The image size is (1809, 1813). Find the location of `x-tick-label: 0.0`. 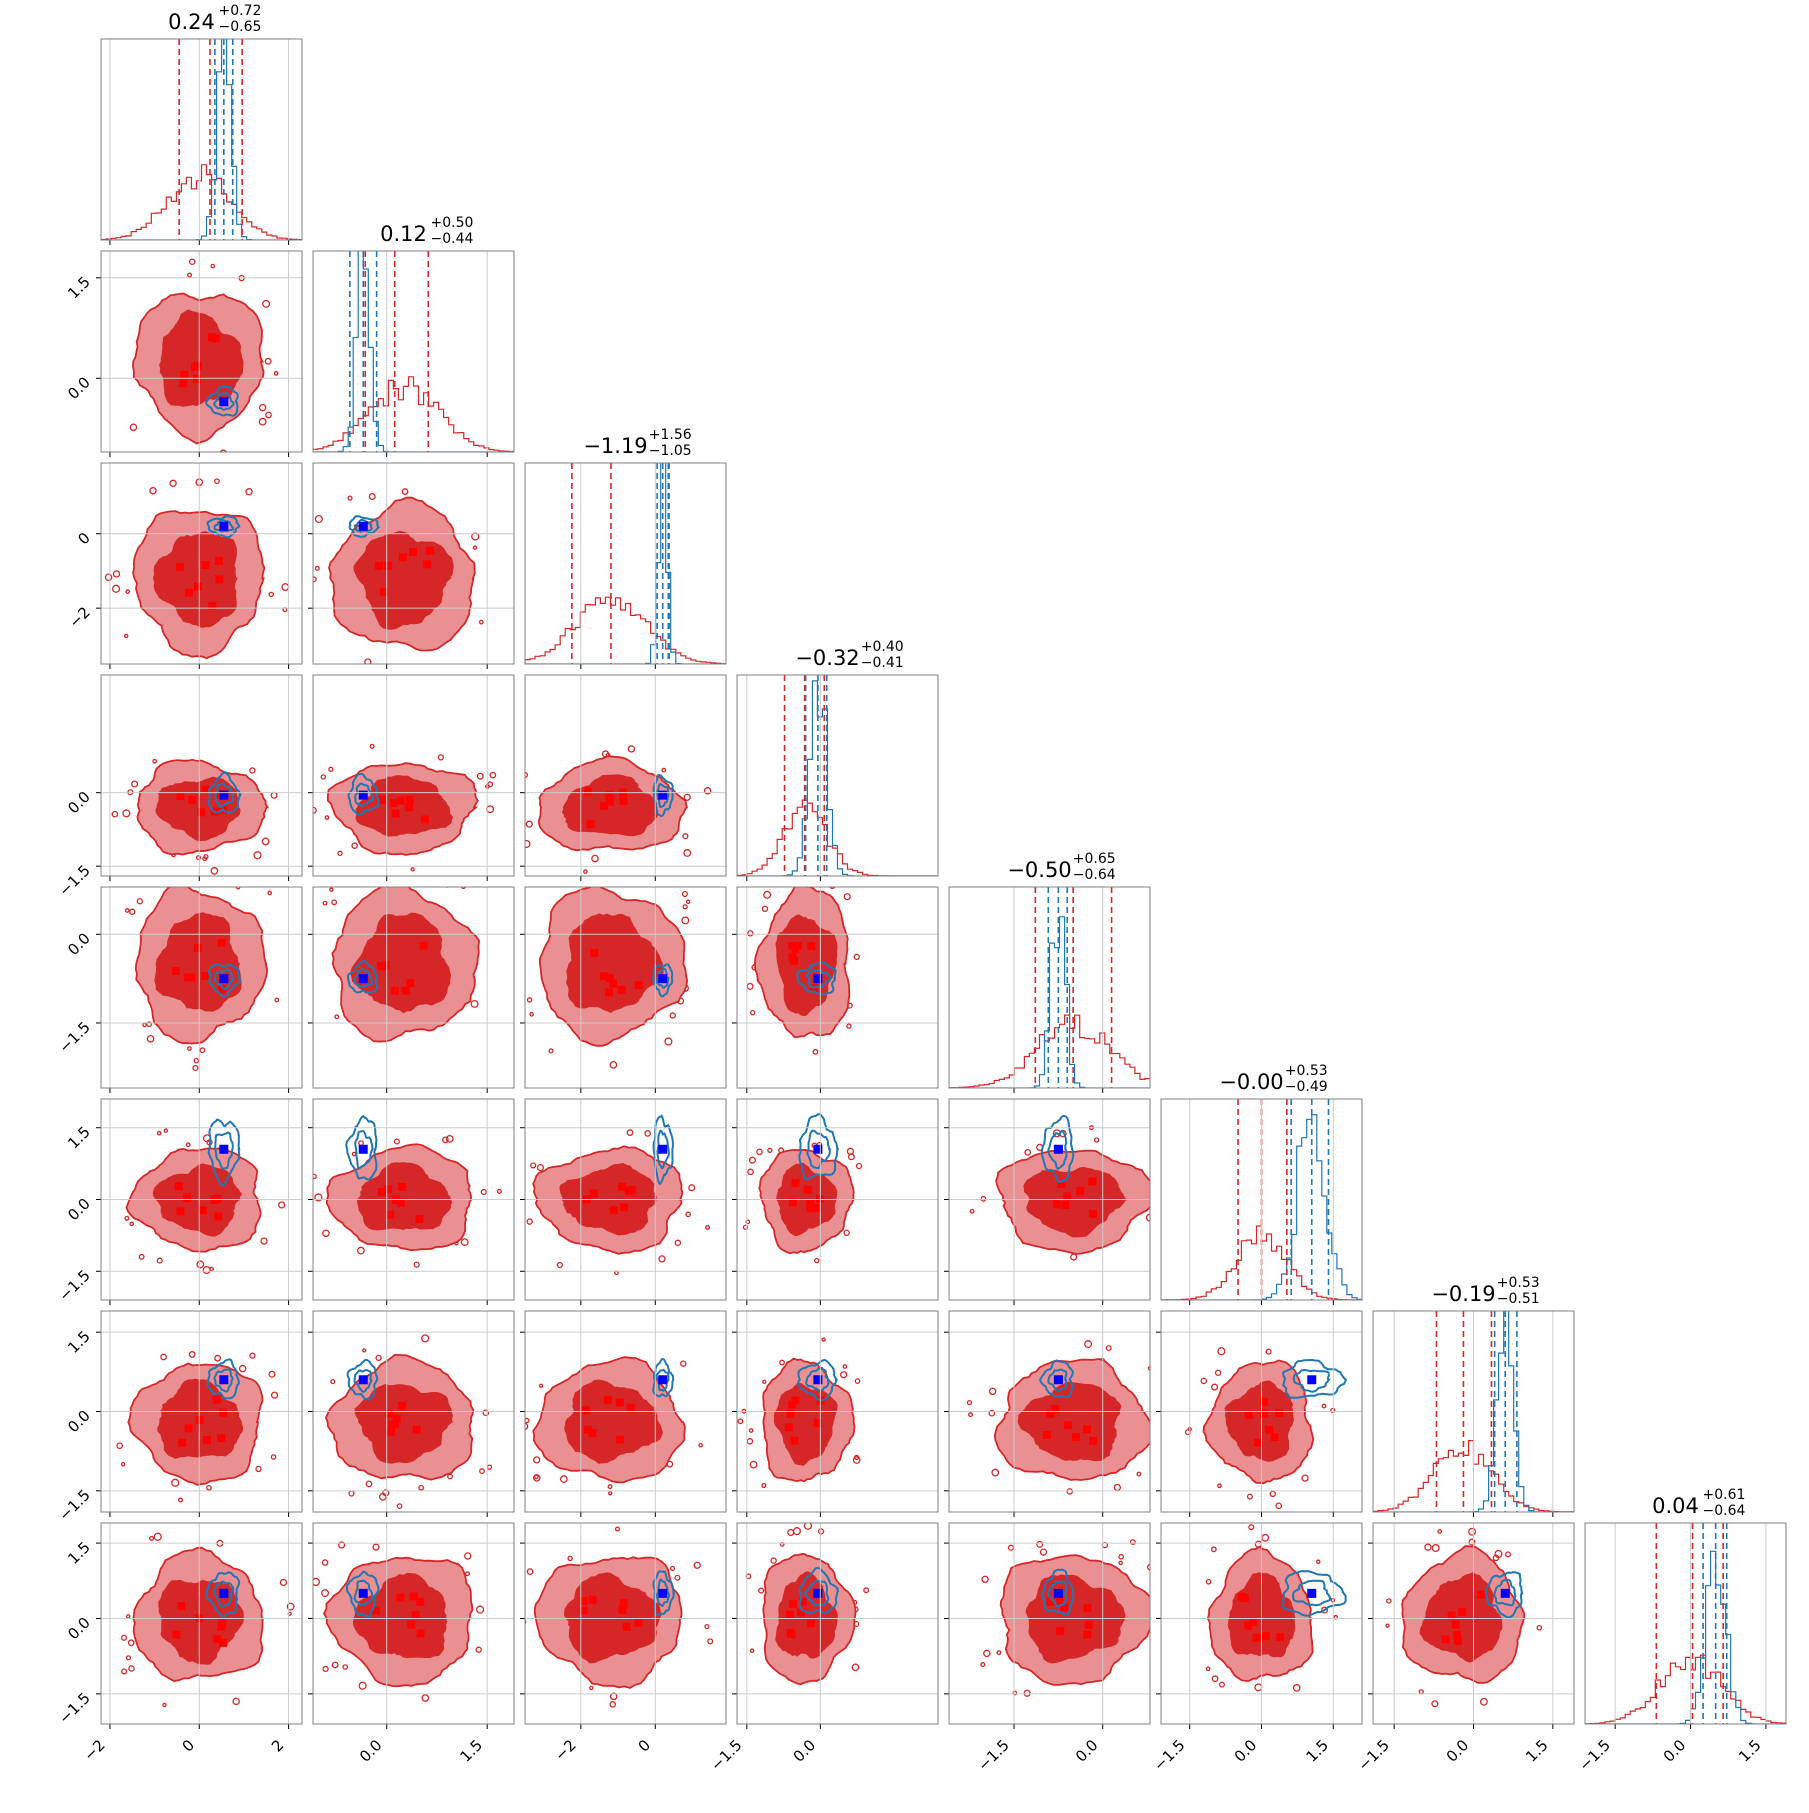

x-tick-label: 0.0 is located at coordinates (1246, 1751).